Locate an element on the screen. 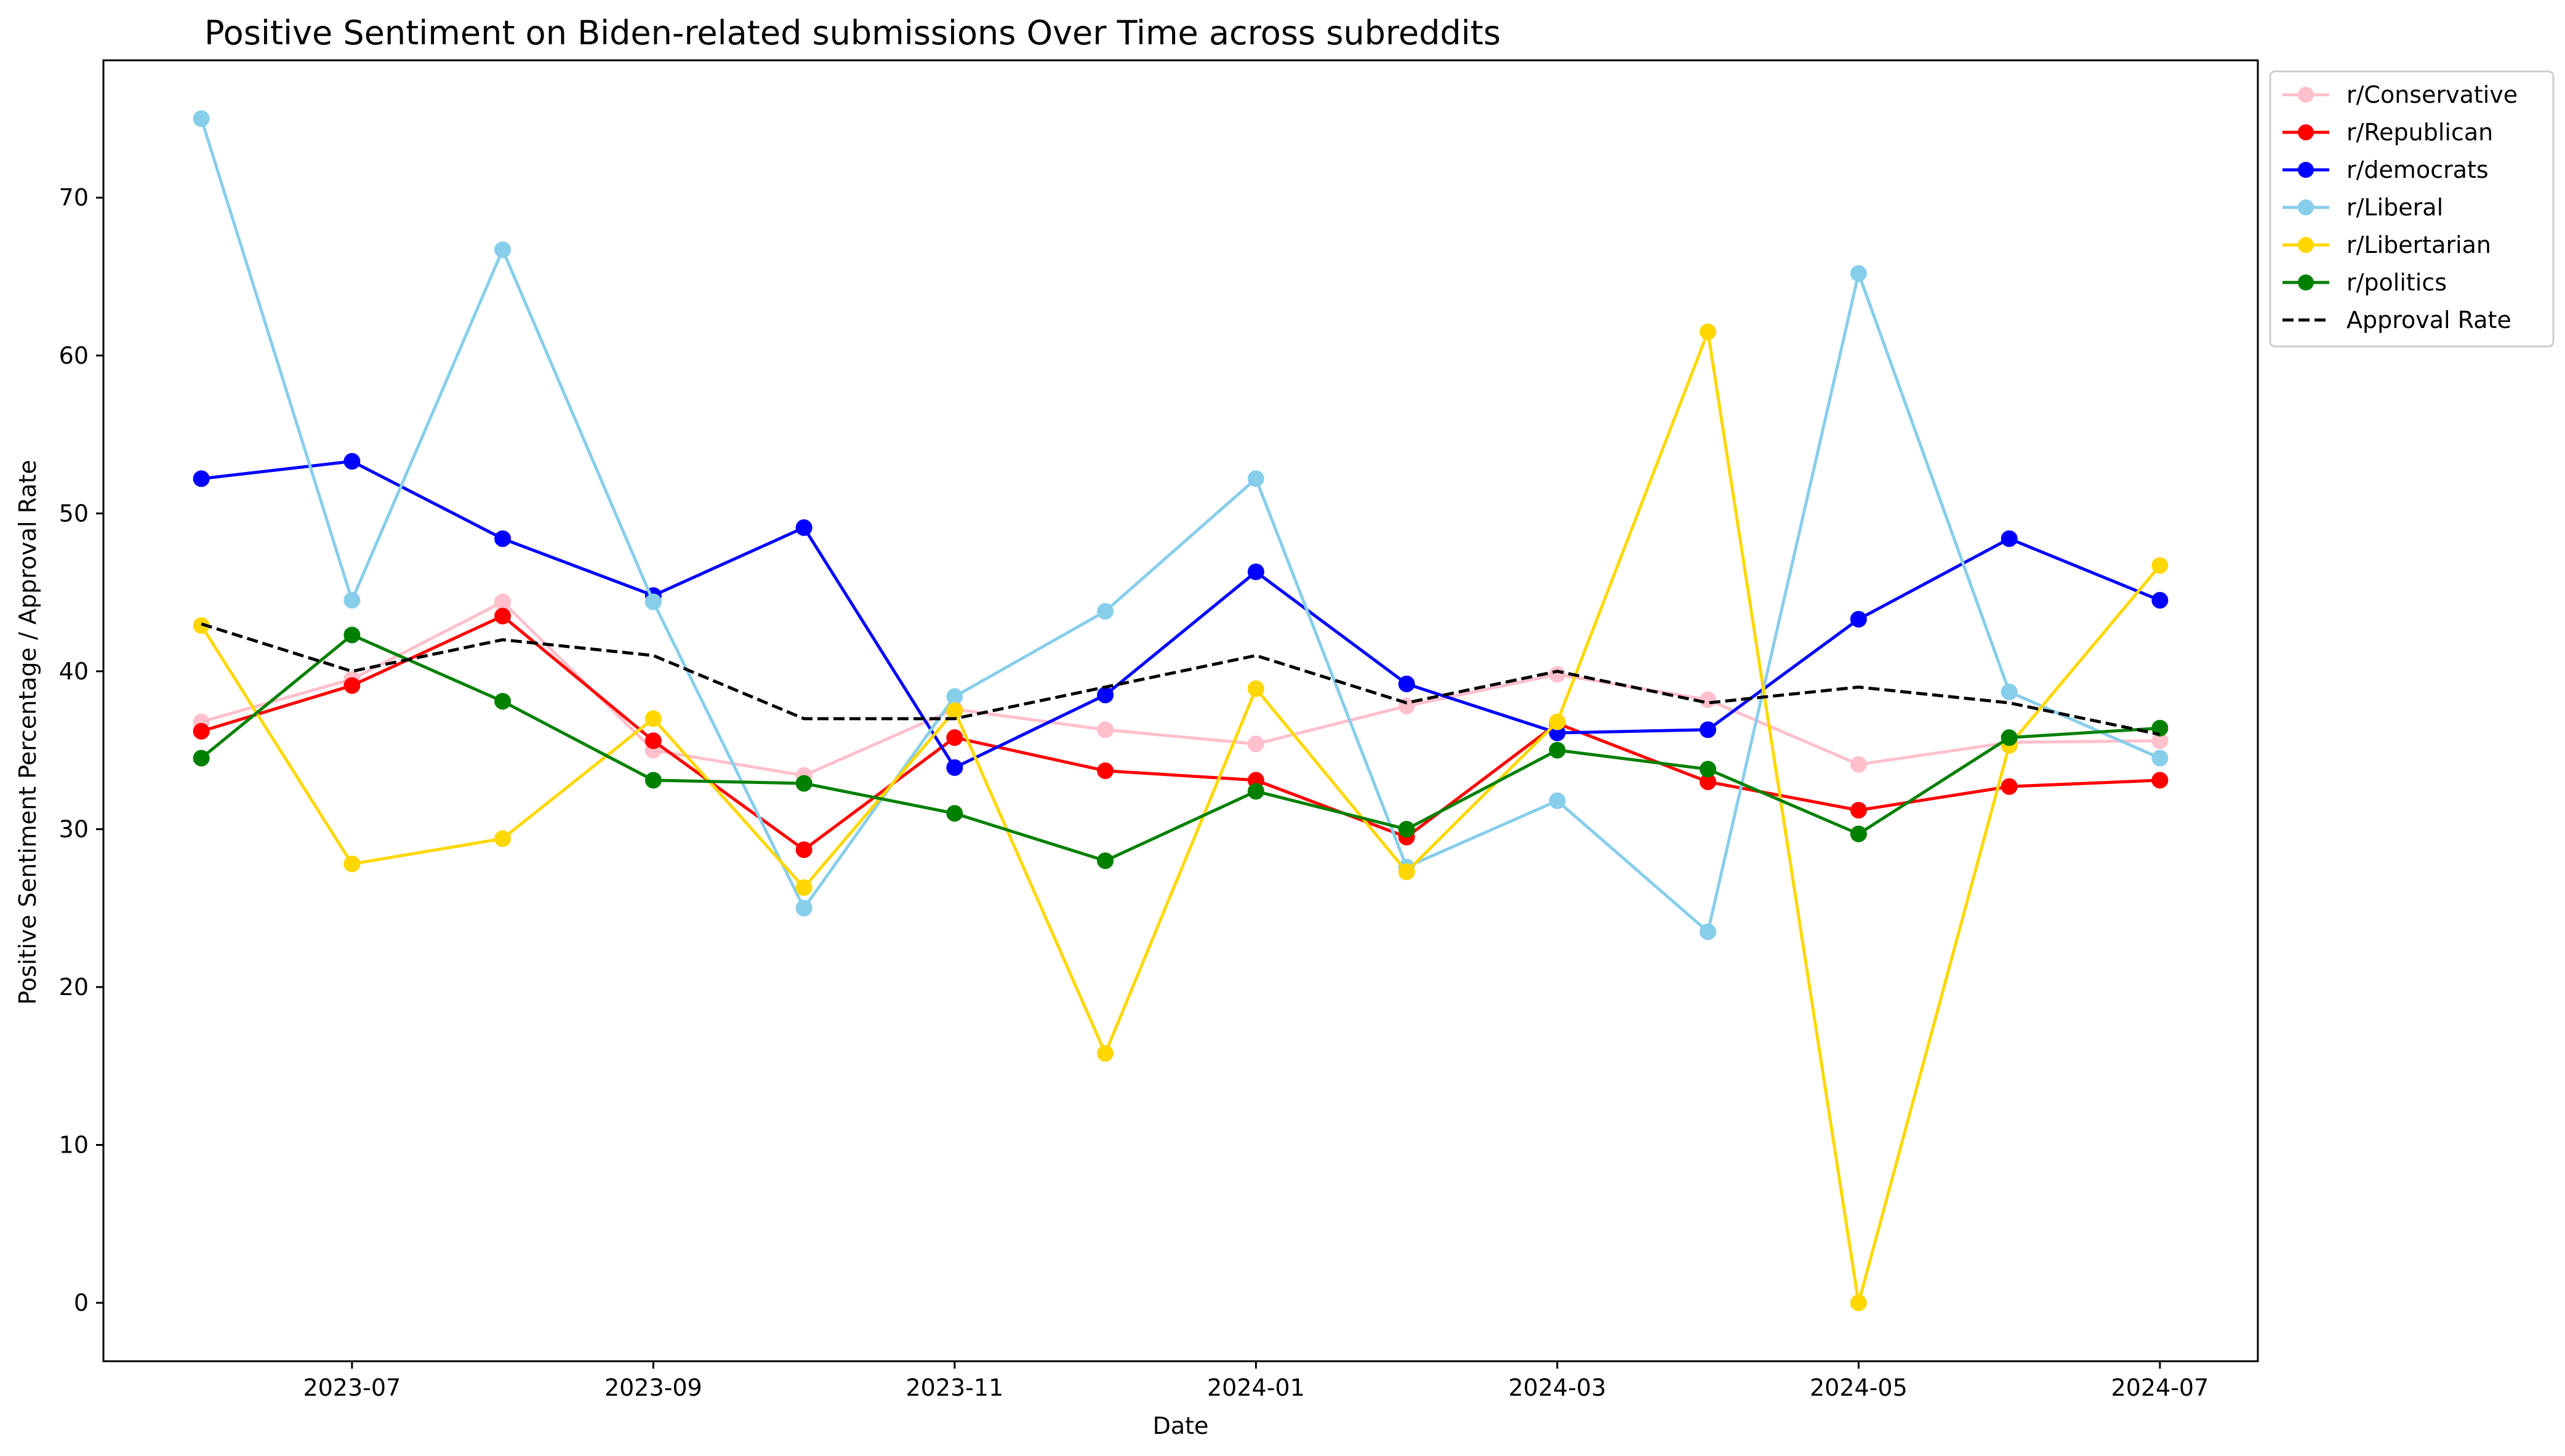  legend-item: r/democrats is located at coordinates (2385, 169).